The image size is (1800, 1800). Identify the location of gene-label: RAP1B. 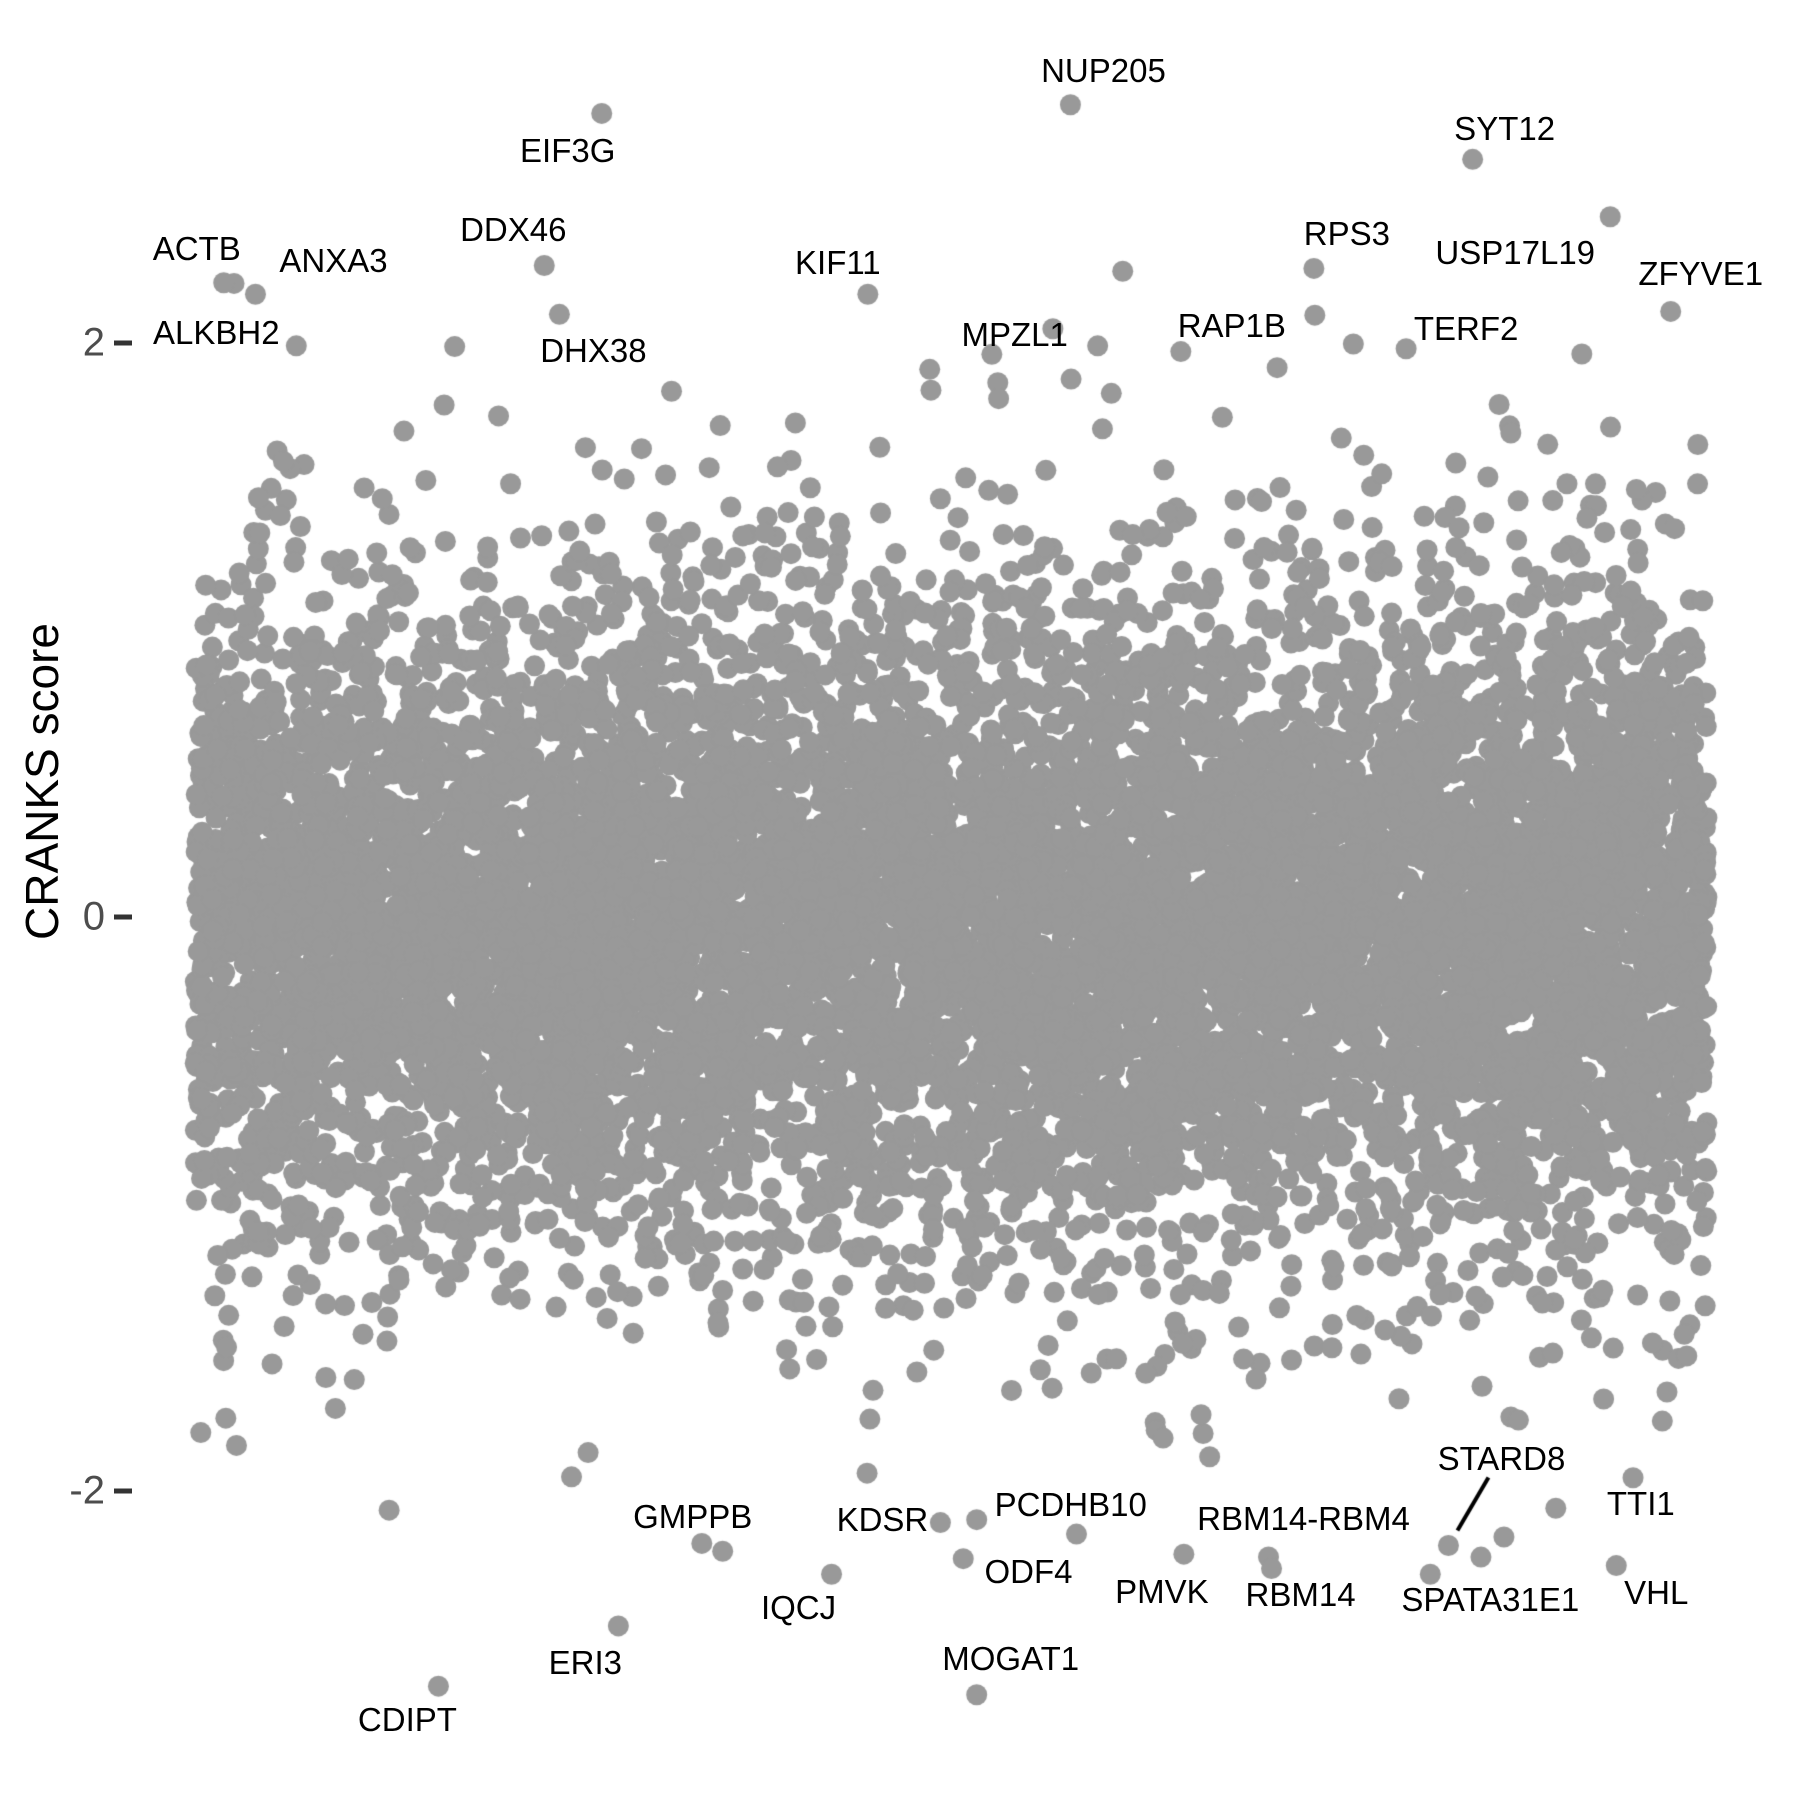
(1231, 325).